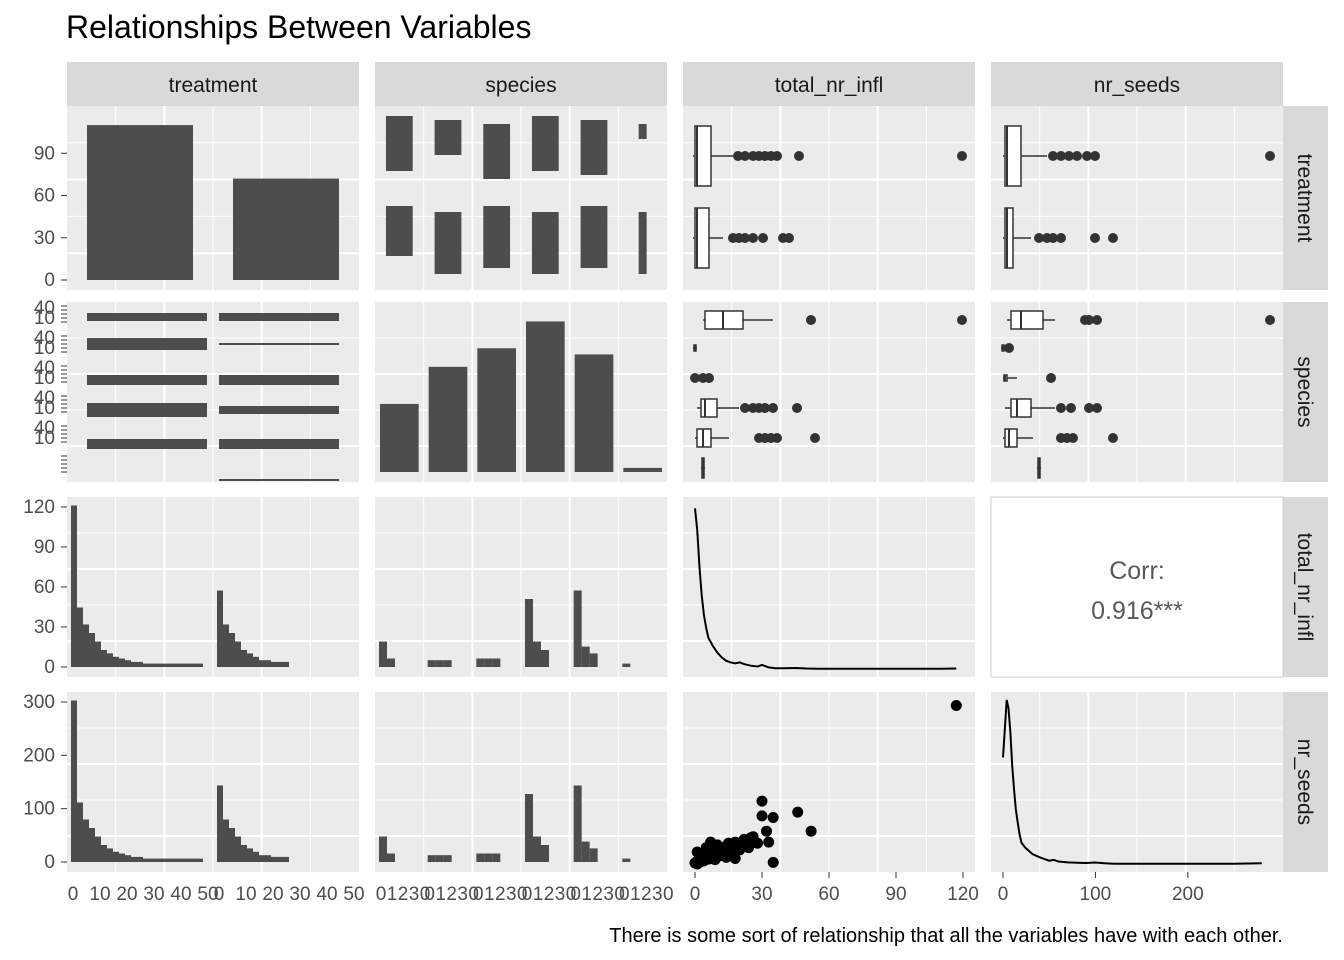  Describe the element at coordinates (39, 702) in the screenshot. I see `ytick-row-3-300: 300` at that location.